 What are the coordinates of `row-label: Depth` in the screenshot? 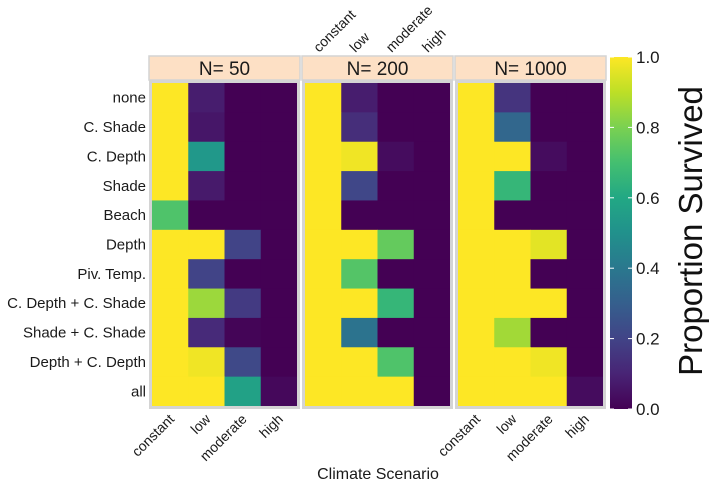 It's located at (126, 245).